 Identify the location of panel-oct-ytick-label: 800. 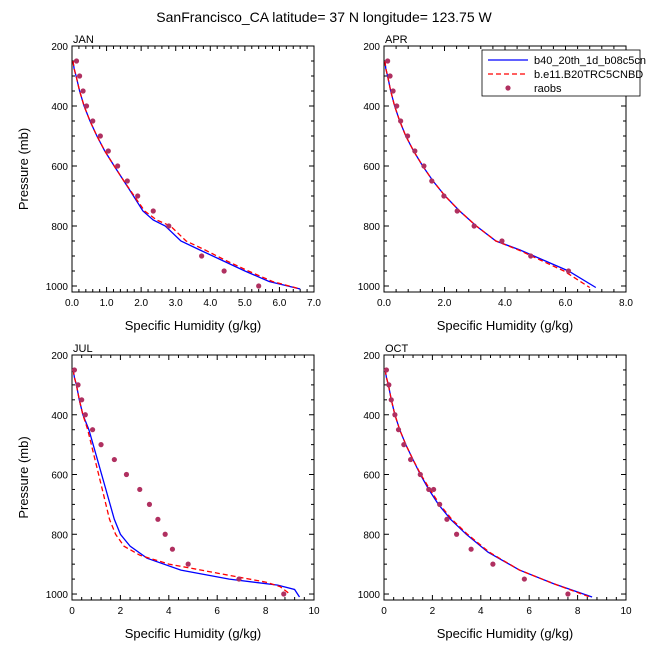
(371, 535).